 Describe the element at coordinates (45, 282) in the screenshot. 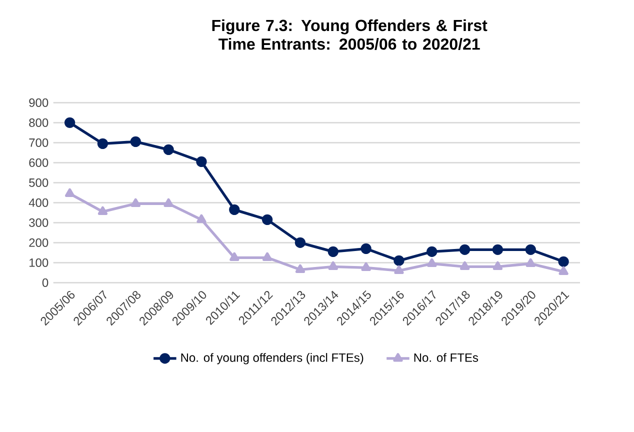

I see `y-tick-label: 0` at that location.